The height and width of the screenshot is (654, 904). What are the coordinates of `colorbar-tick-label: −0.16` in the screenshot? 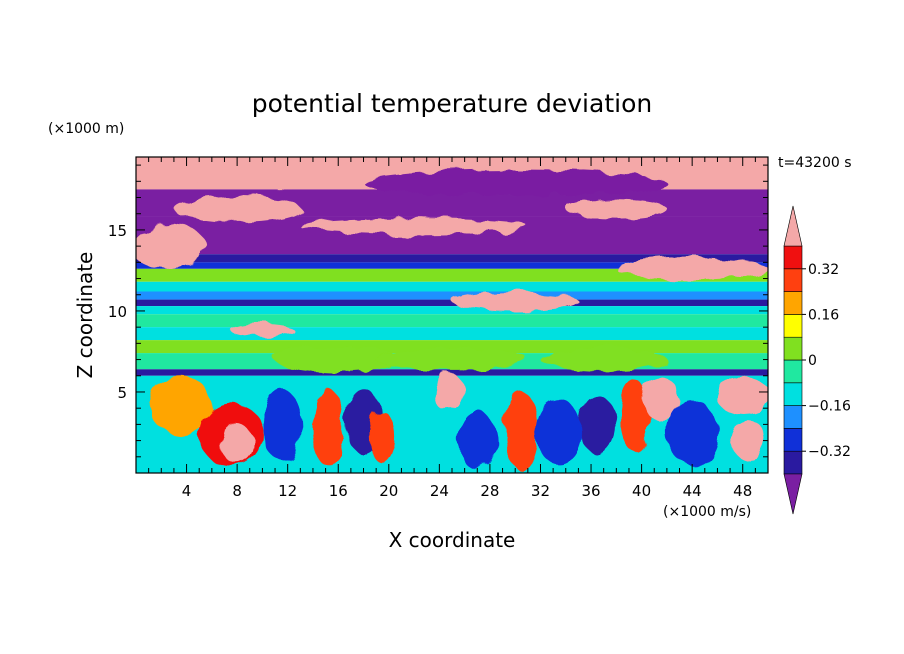 It's located at (829, 407).